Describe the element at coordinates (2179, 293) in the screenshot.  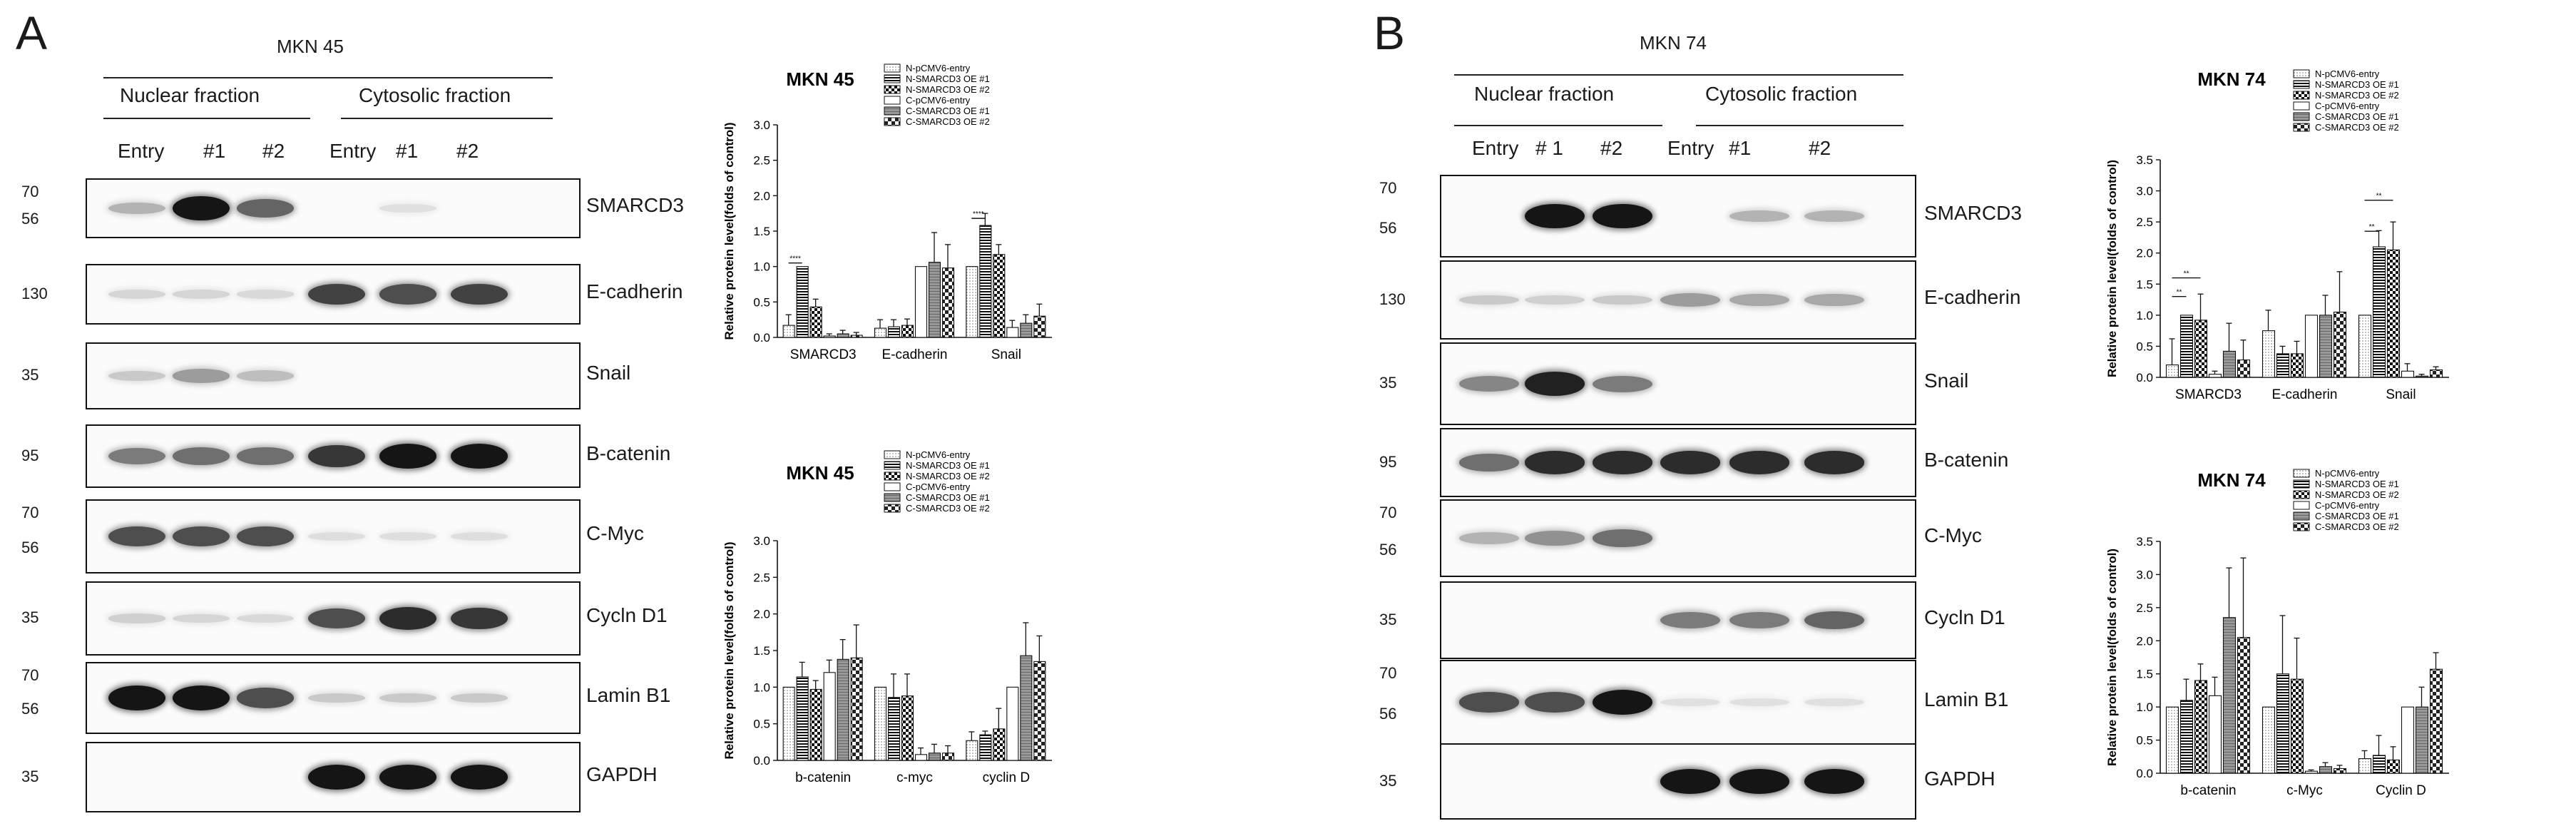
I see `significance-label: **` at that location.